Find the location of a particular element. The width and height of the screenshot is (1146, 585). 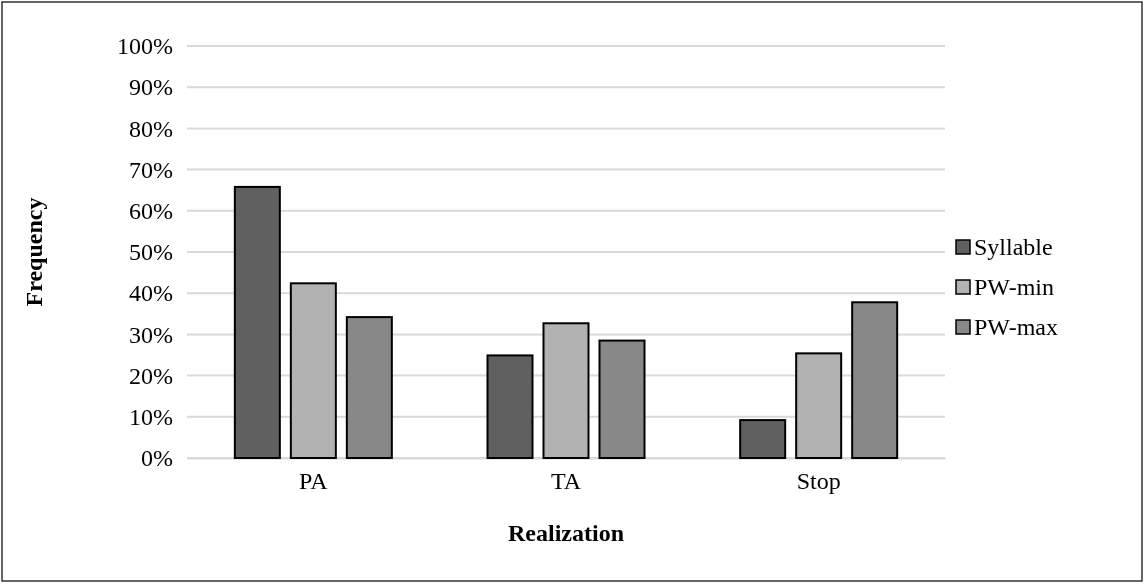

y-tick-label: 60% is located at coordinates (151, 210).